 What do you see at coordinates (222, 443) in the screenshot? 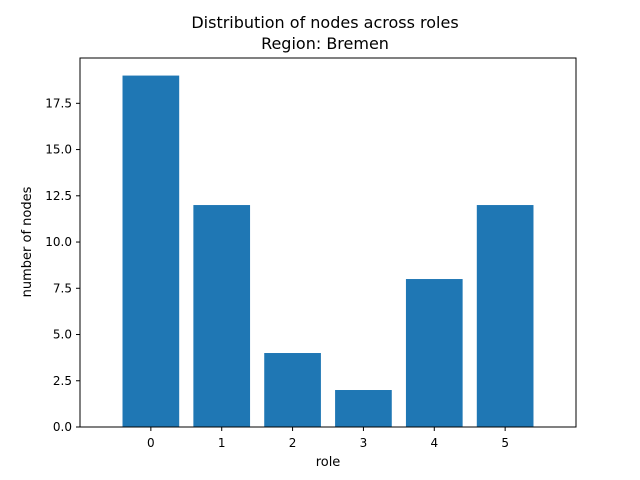
I see `x-tick-label: 1` at bounding box center [222, 443].